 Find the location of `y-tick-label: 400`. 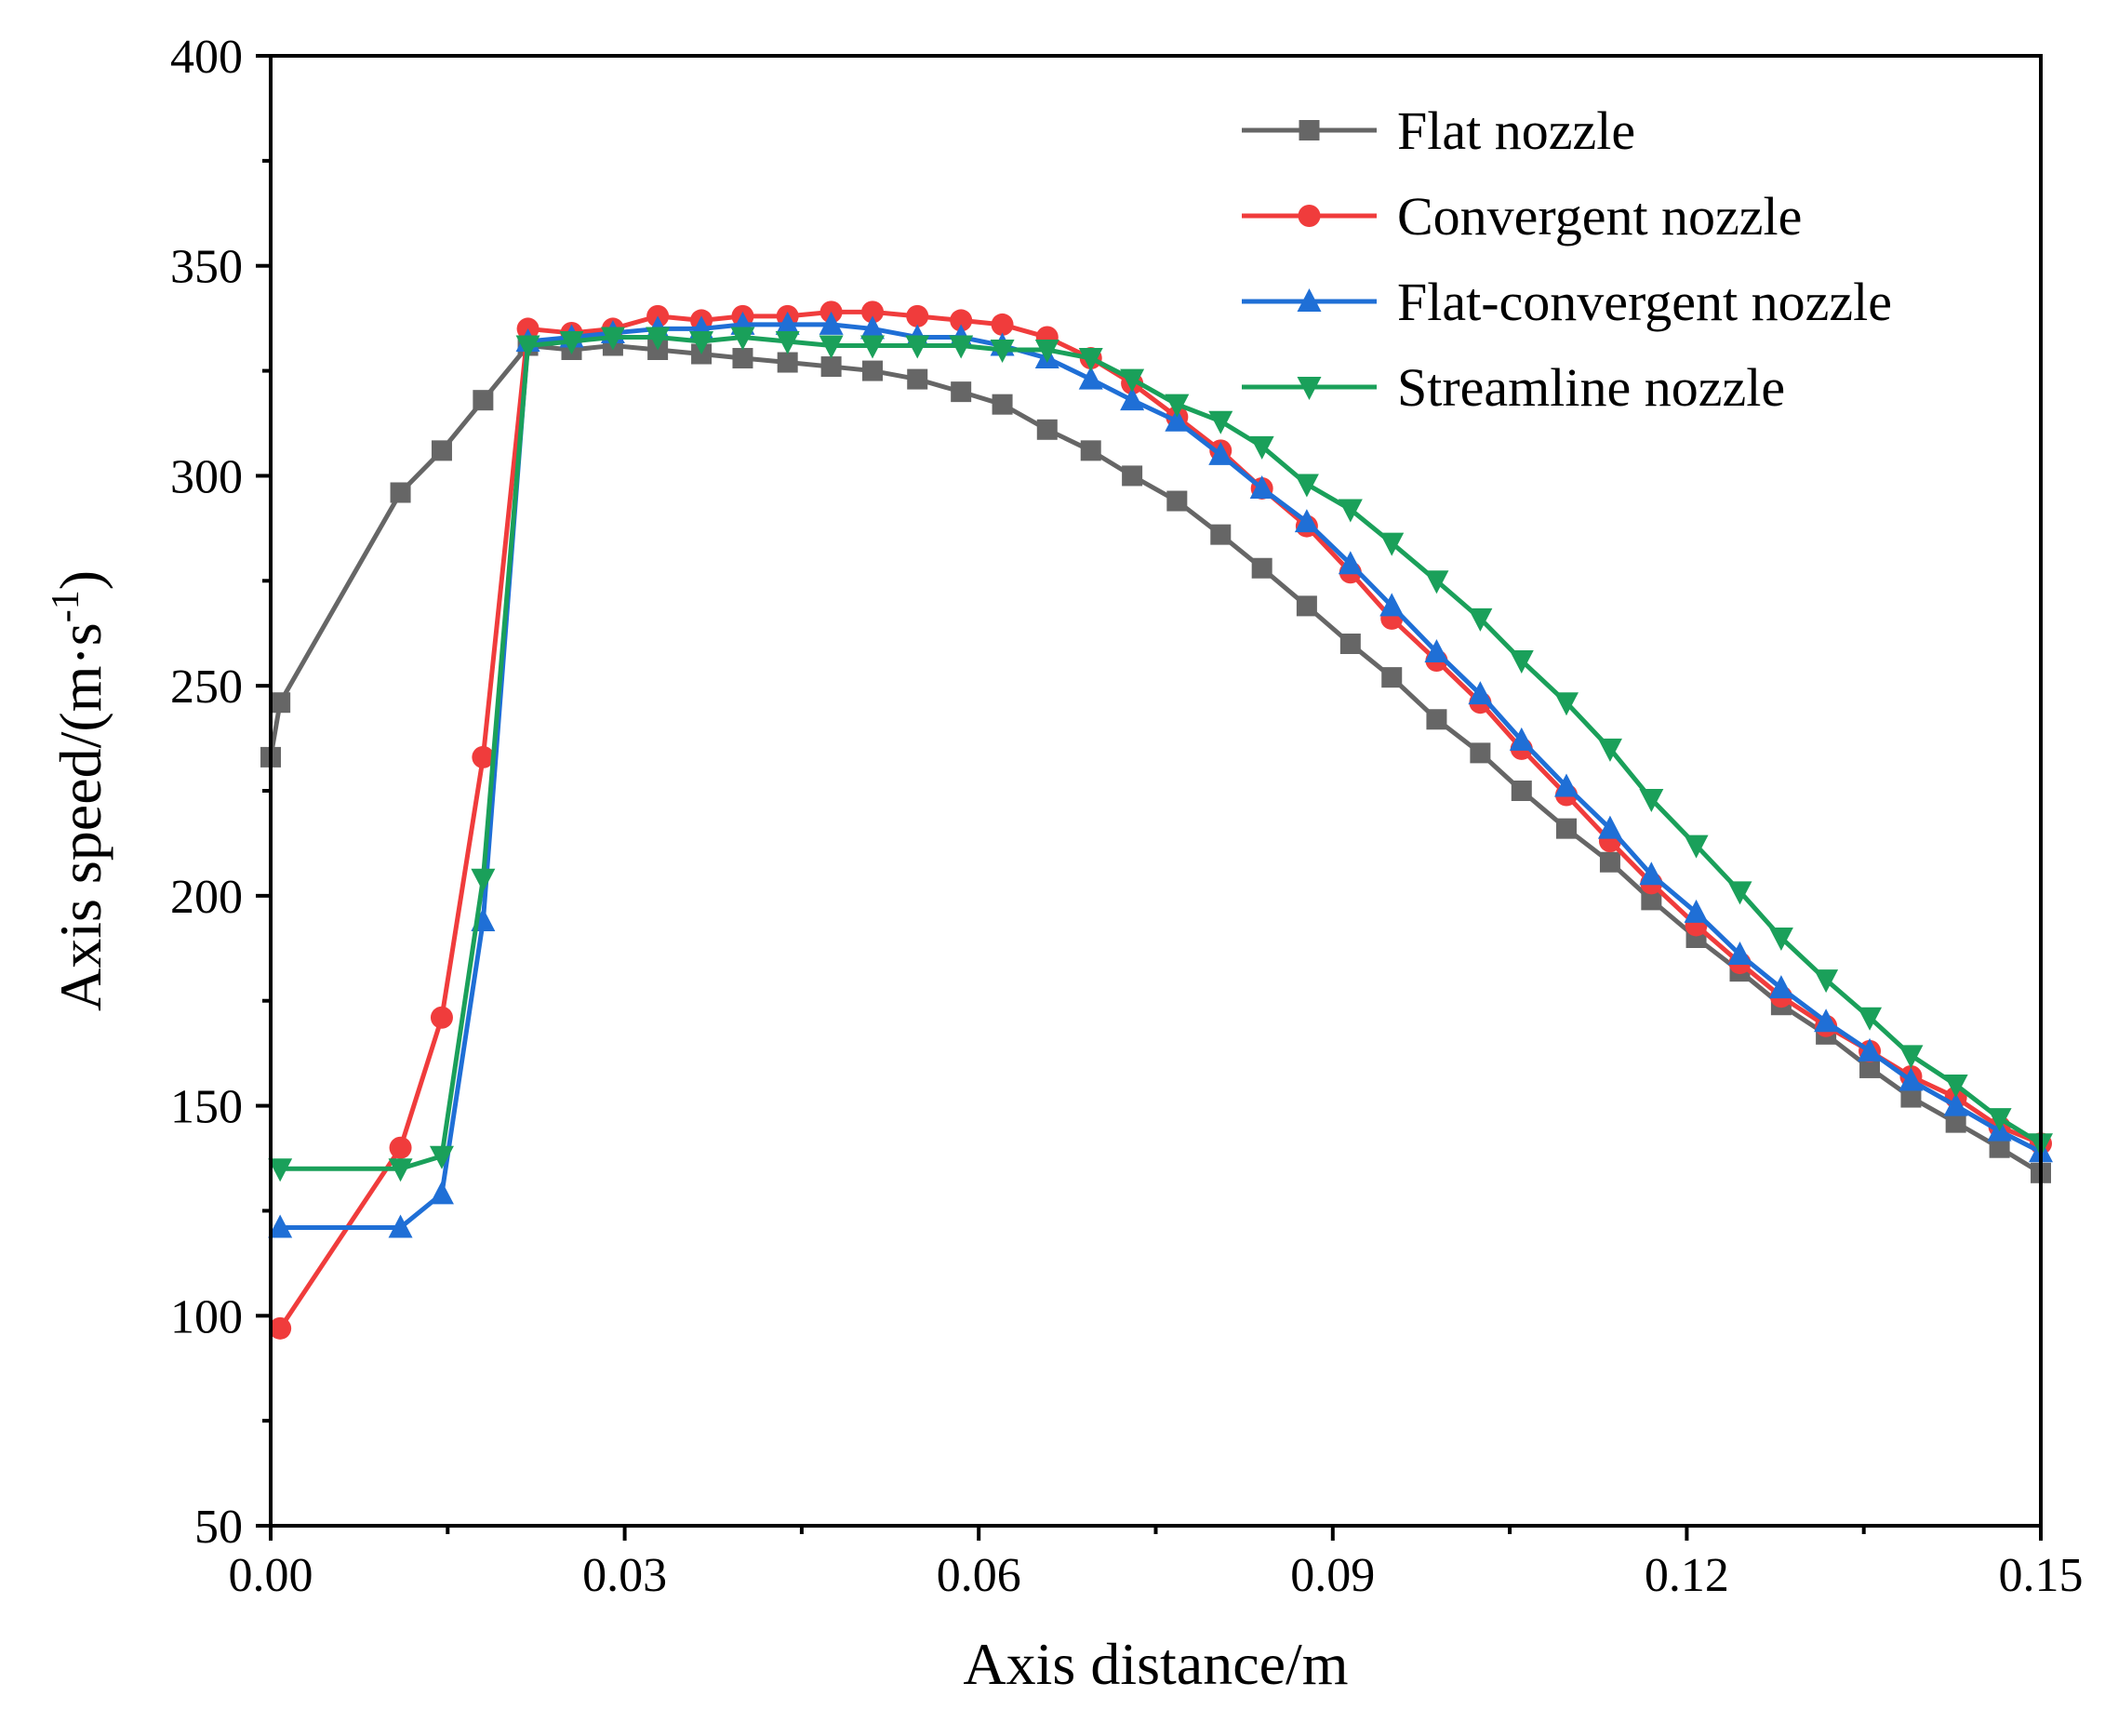

y-tick-label: 400 is located at coordinates (206, 57).